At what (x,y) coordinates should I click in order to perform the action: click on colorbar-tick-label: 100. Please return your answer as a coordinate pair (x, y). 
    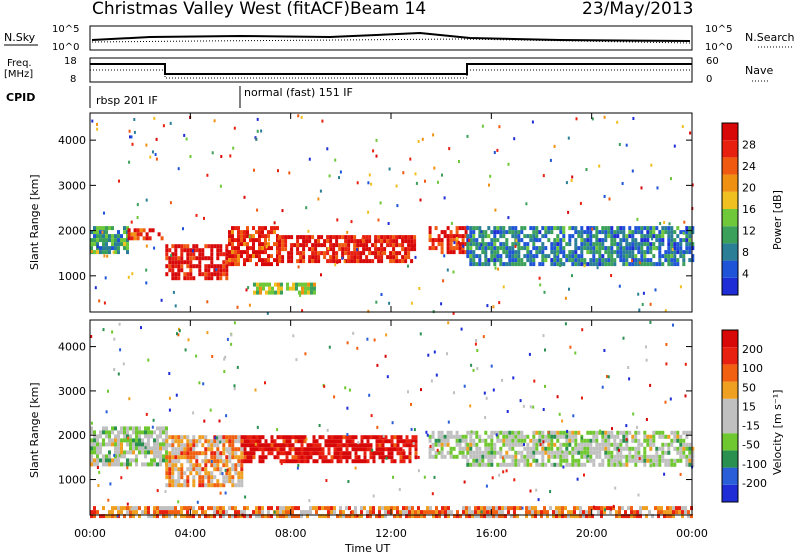
    Looking at the image, I should click on (752, 368).